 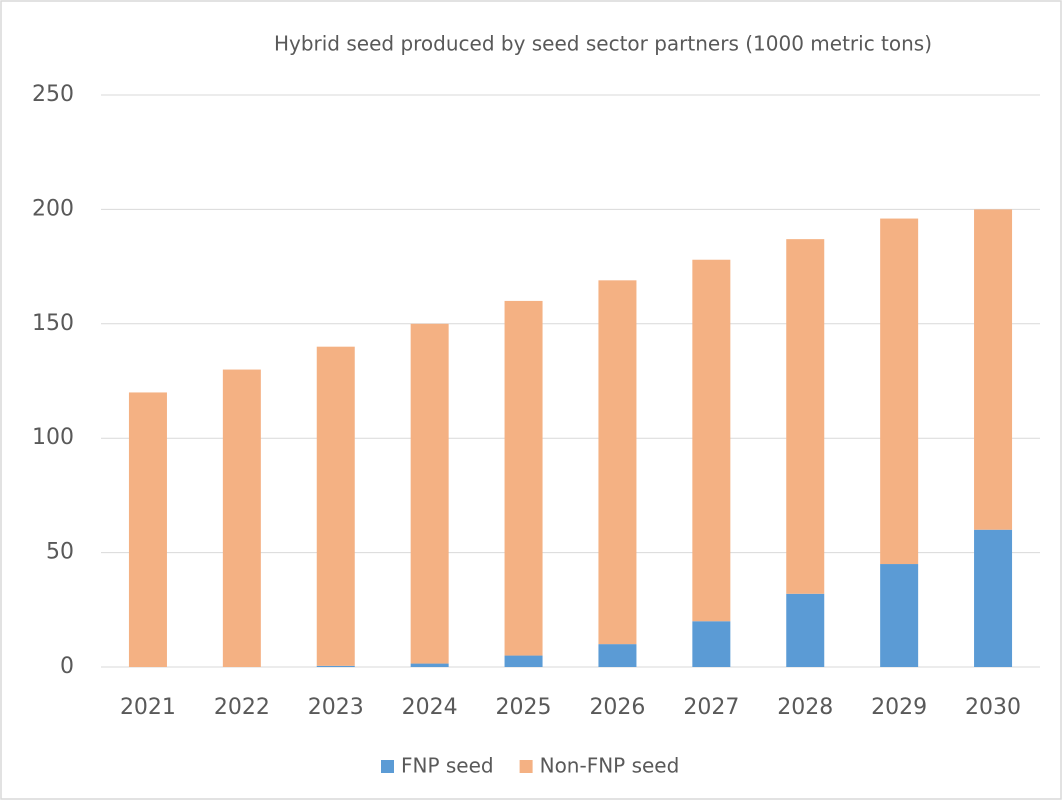 What do you see at coordinates (430, 707) in the screenshot?
I see `x-tick-label: 2024` at bounding box center [430, 707].